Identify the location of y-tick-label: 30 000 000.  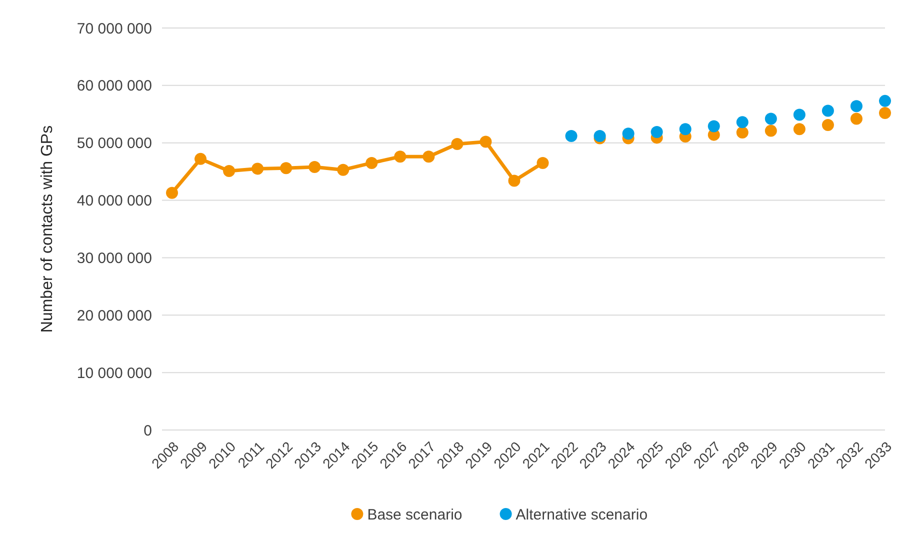
(114, 258).